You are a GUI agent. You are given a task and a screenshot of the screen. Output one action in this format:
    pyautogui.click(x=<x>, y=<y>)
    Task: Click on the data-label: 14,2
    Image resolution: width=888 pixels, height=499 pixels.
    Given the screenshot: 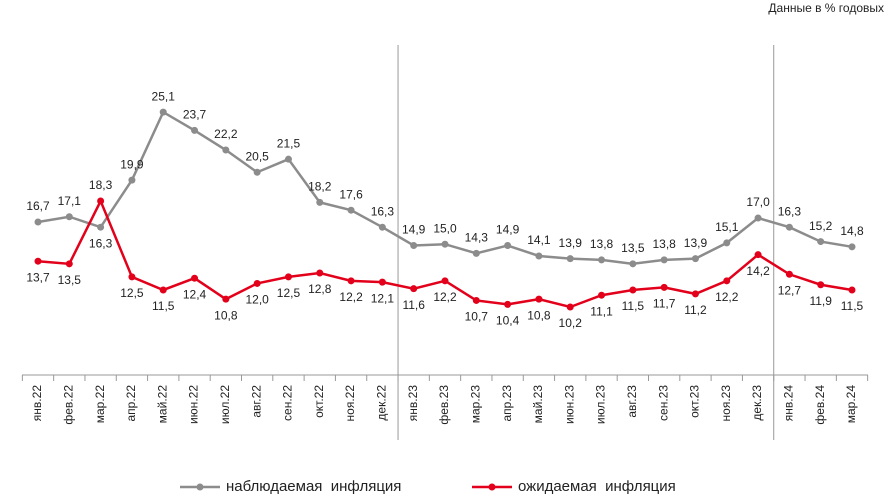 What is the action you would take?
    pyautogui.click(x=758, y=271)
    